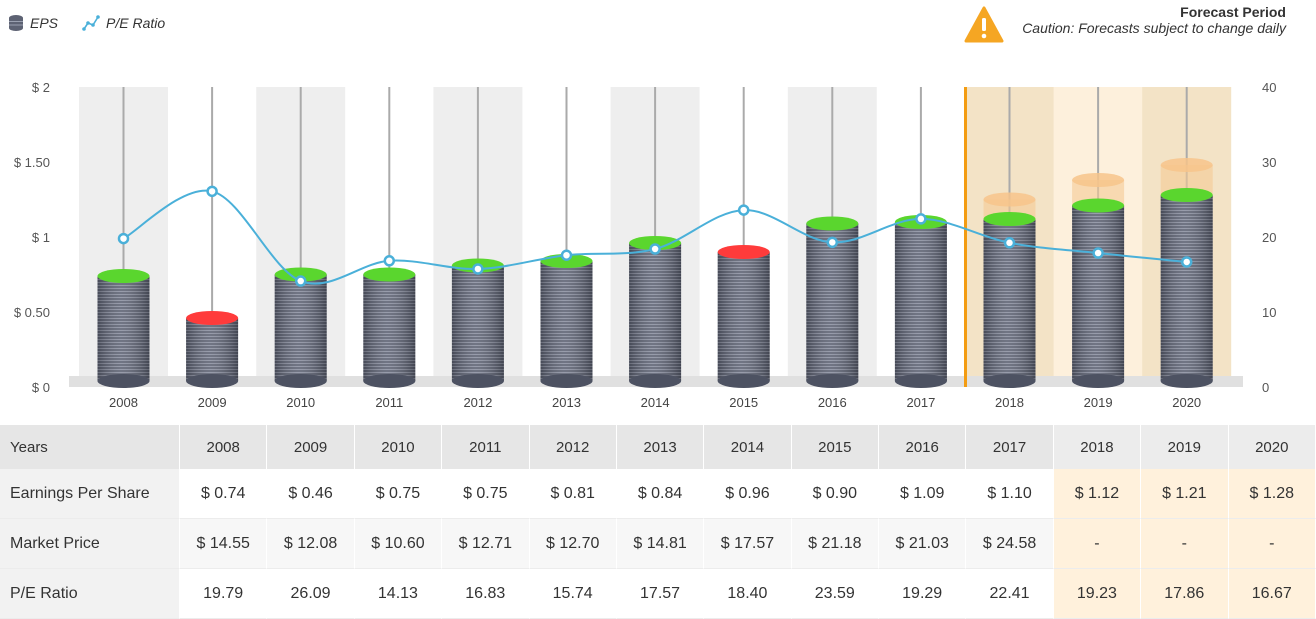 This screenshot has height=619, width=1316. What do you see at coordinates (485, 447) in the screenshot?
I see `table-header-year: 2011` at bounding box center [485, 447].